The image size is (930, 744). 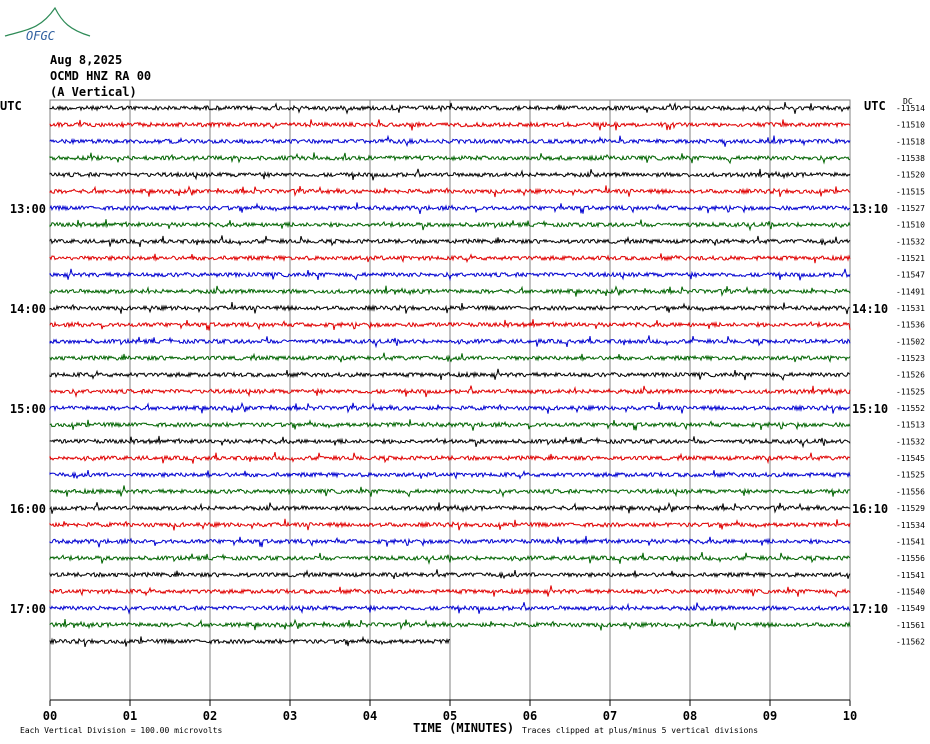 What do you see at coordinates (910, 158) in the screenshot?
I see `dc-offset: -11538` at bounding box center [910, 158].